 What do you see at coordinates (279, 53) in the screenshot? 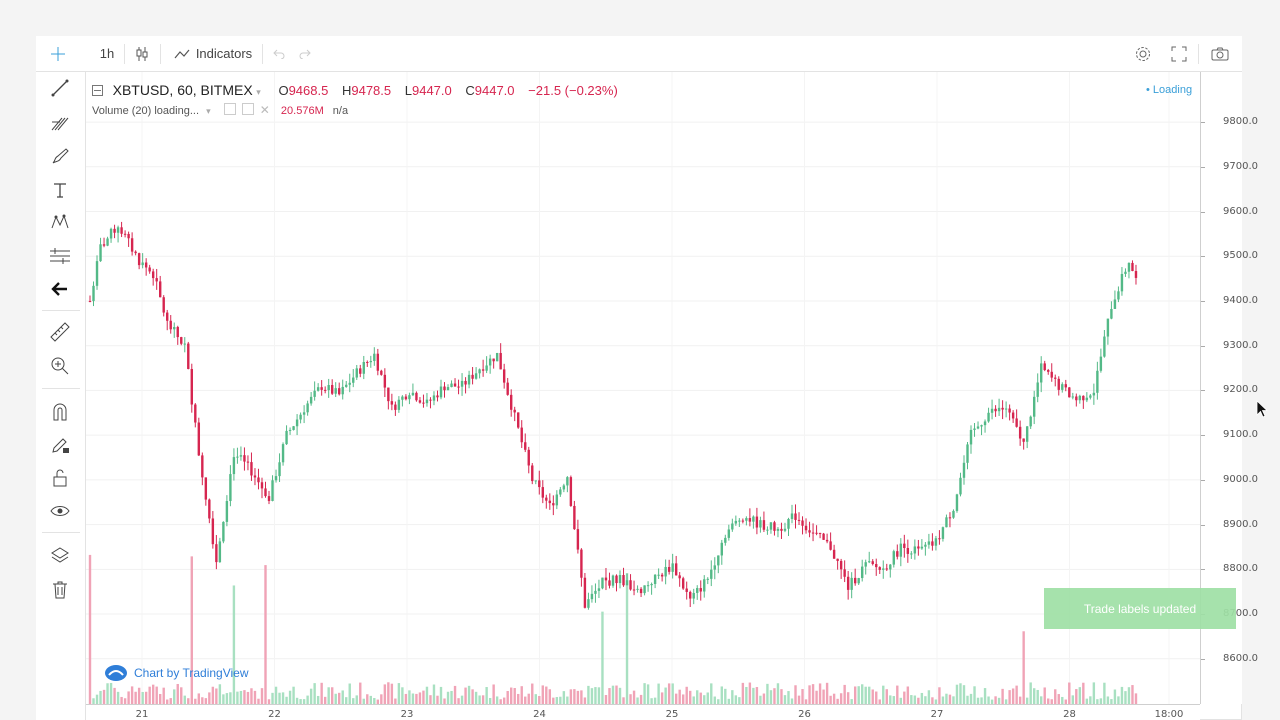
I see `undo-button` at bounding box center [279, 53].